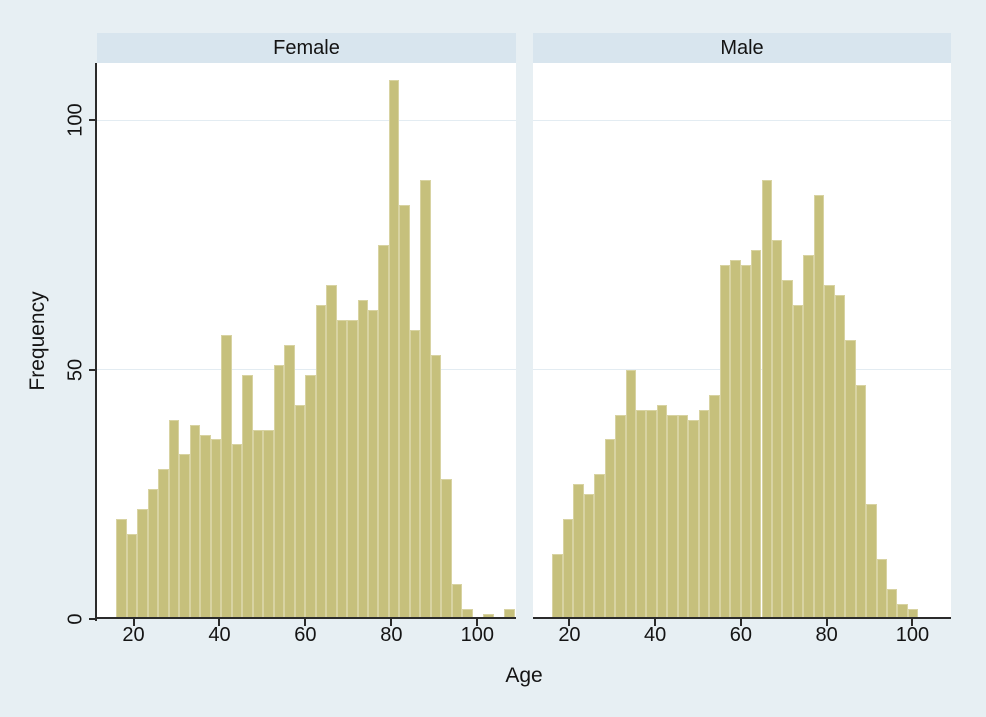 The height and width of the screenshot is (717, 986). I want to click on panel-header-male: Male, so click(742, 48).